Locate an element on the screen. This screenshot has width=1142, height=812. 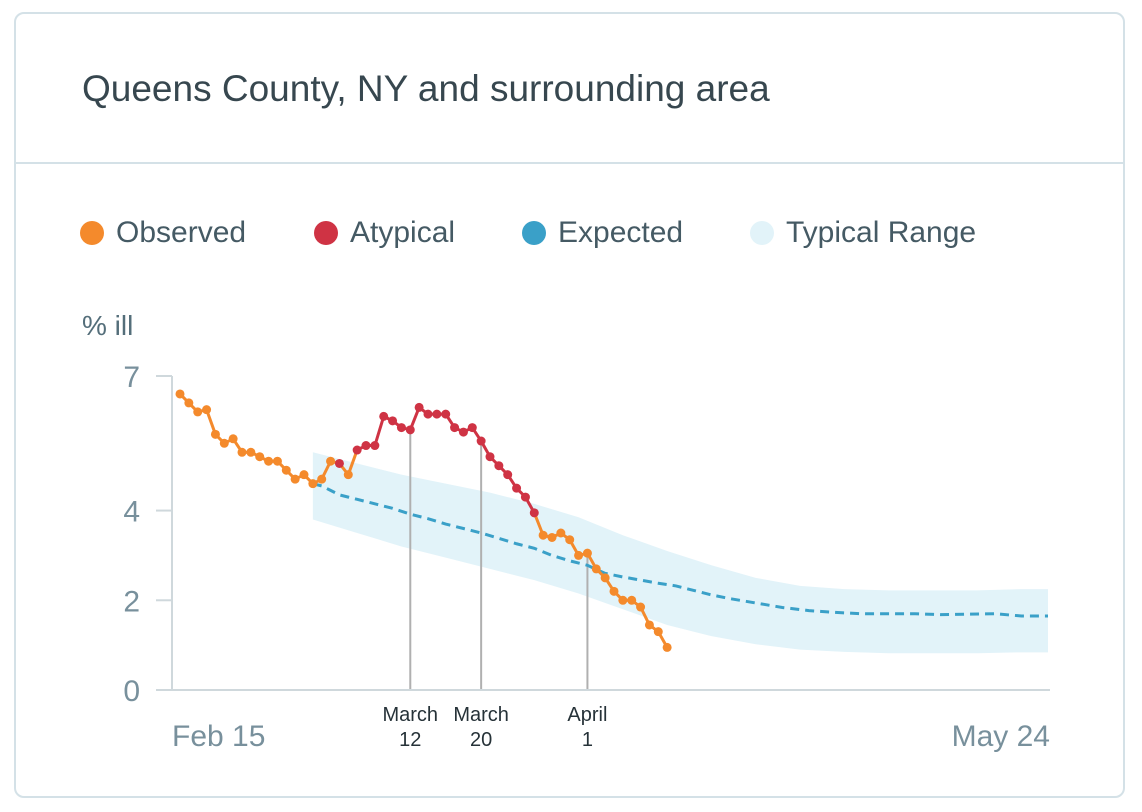
annotation-label-2-line2: 20 is located at coordinates (481, 740).